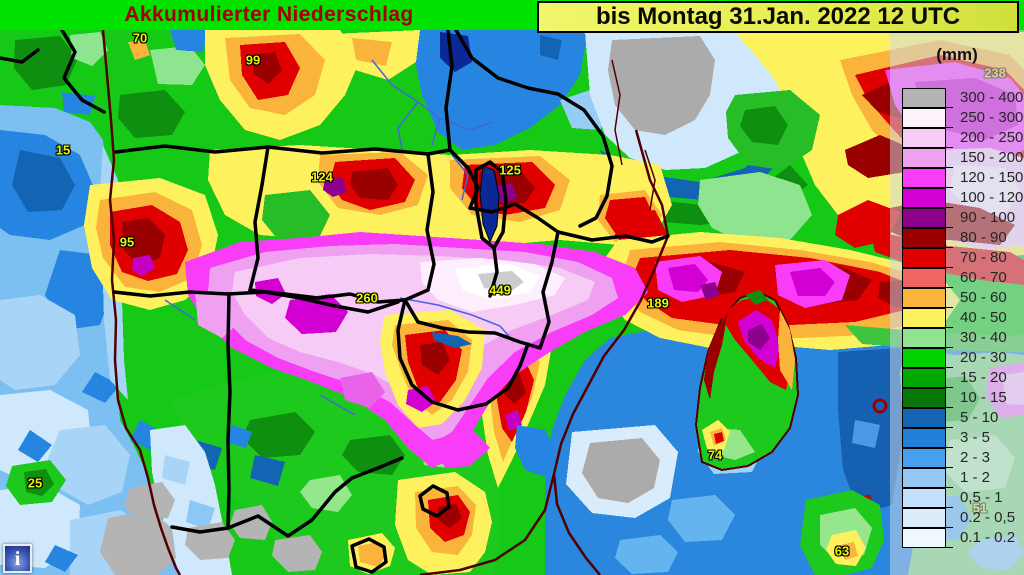  I want to click on page-title: Akkumulierter Niederschlag, so click(269, 14).